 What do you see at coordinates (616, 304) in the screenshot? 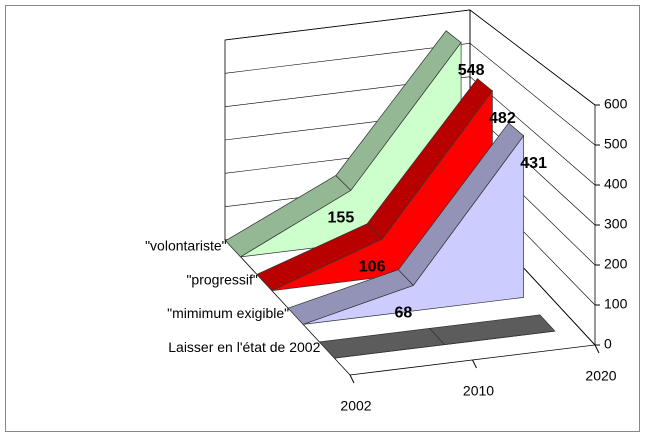
I see `y-tick-label: 100` at bounding box center [616, 304].